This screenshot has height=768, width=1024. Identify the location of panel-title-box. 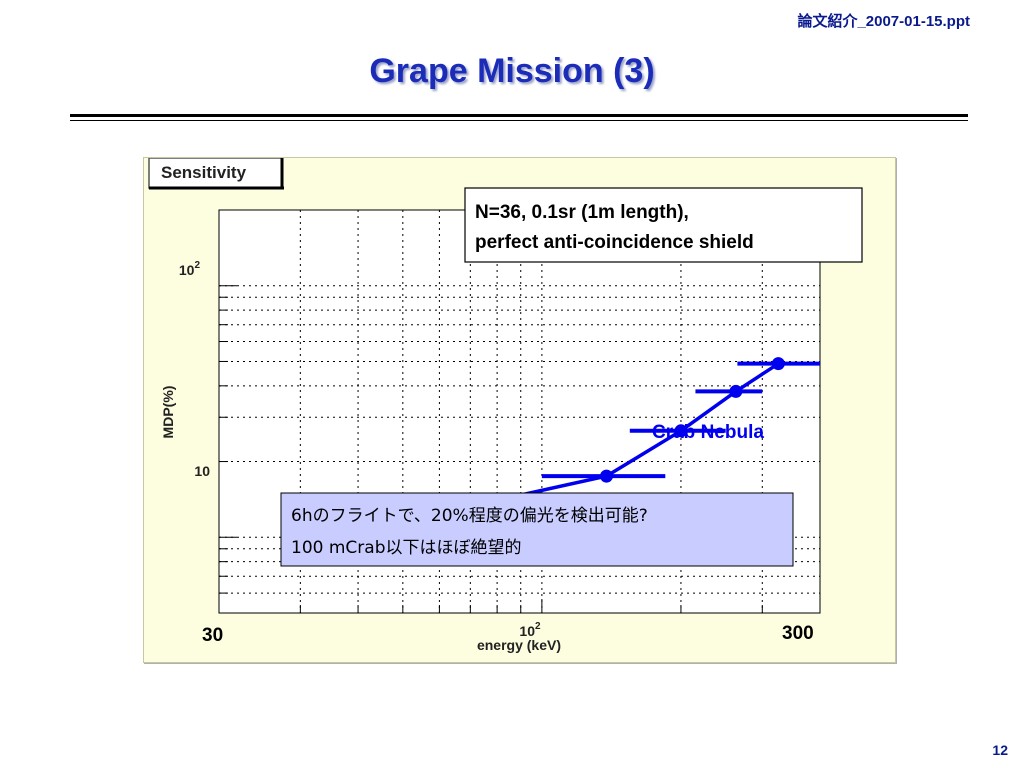
(215, 173).